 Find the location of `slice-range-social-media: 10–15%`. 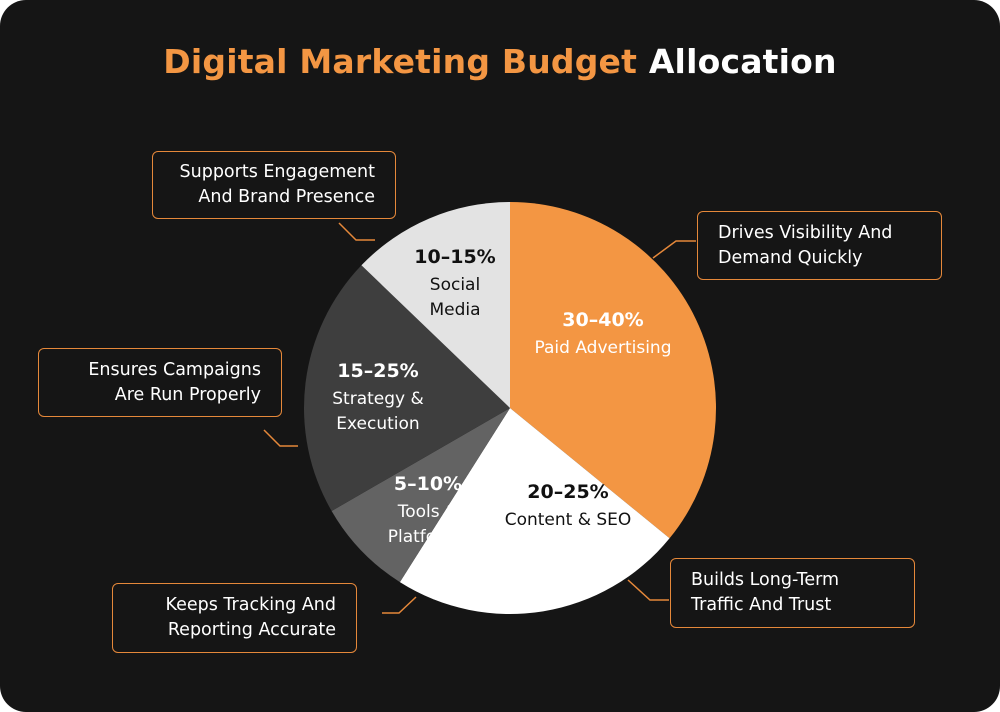

slice-range-social-media: 10–15% is located at coordinates (454, 257).